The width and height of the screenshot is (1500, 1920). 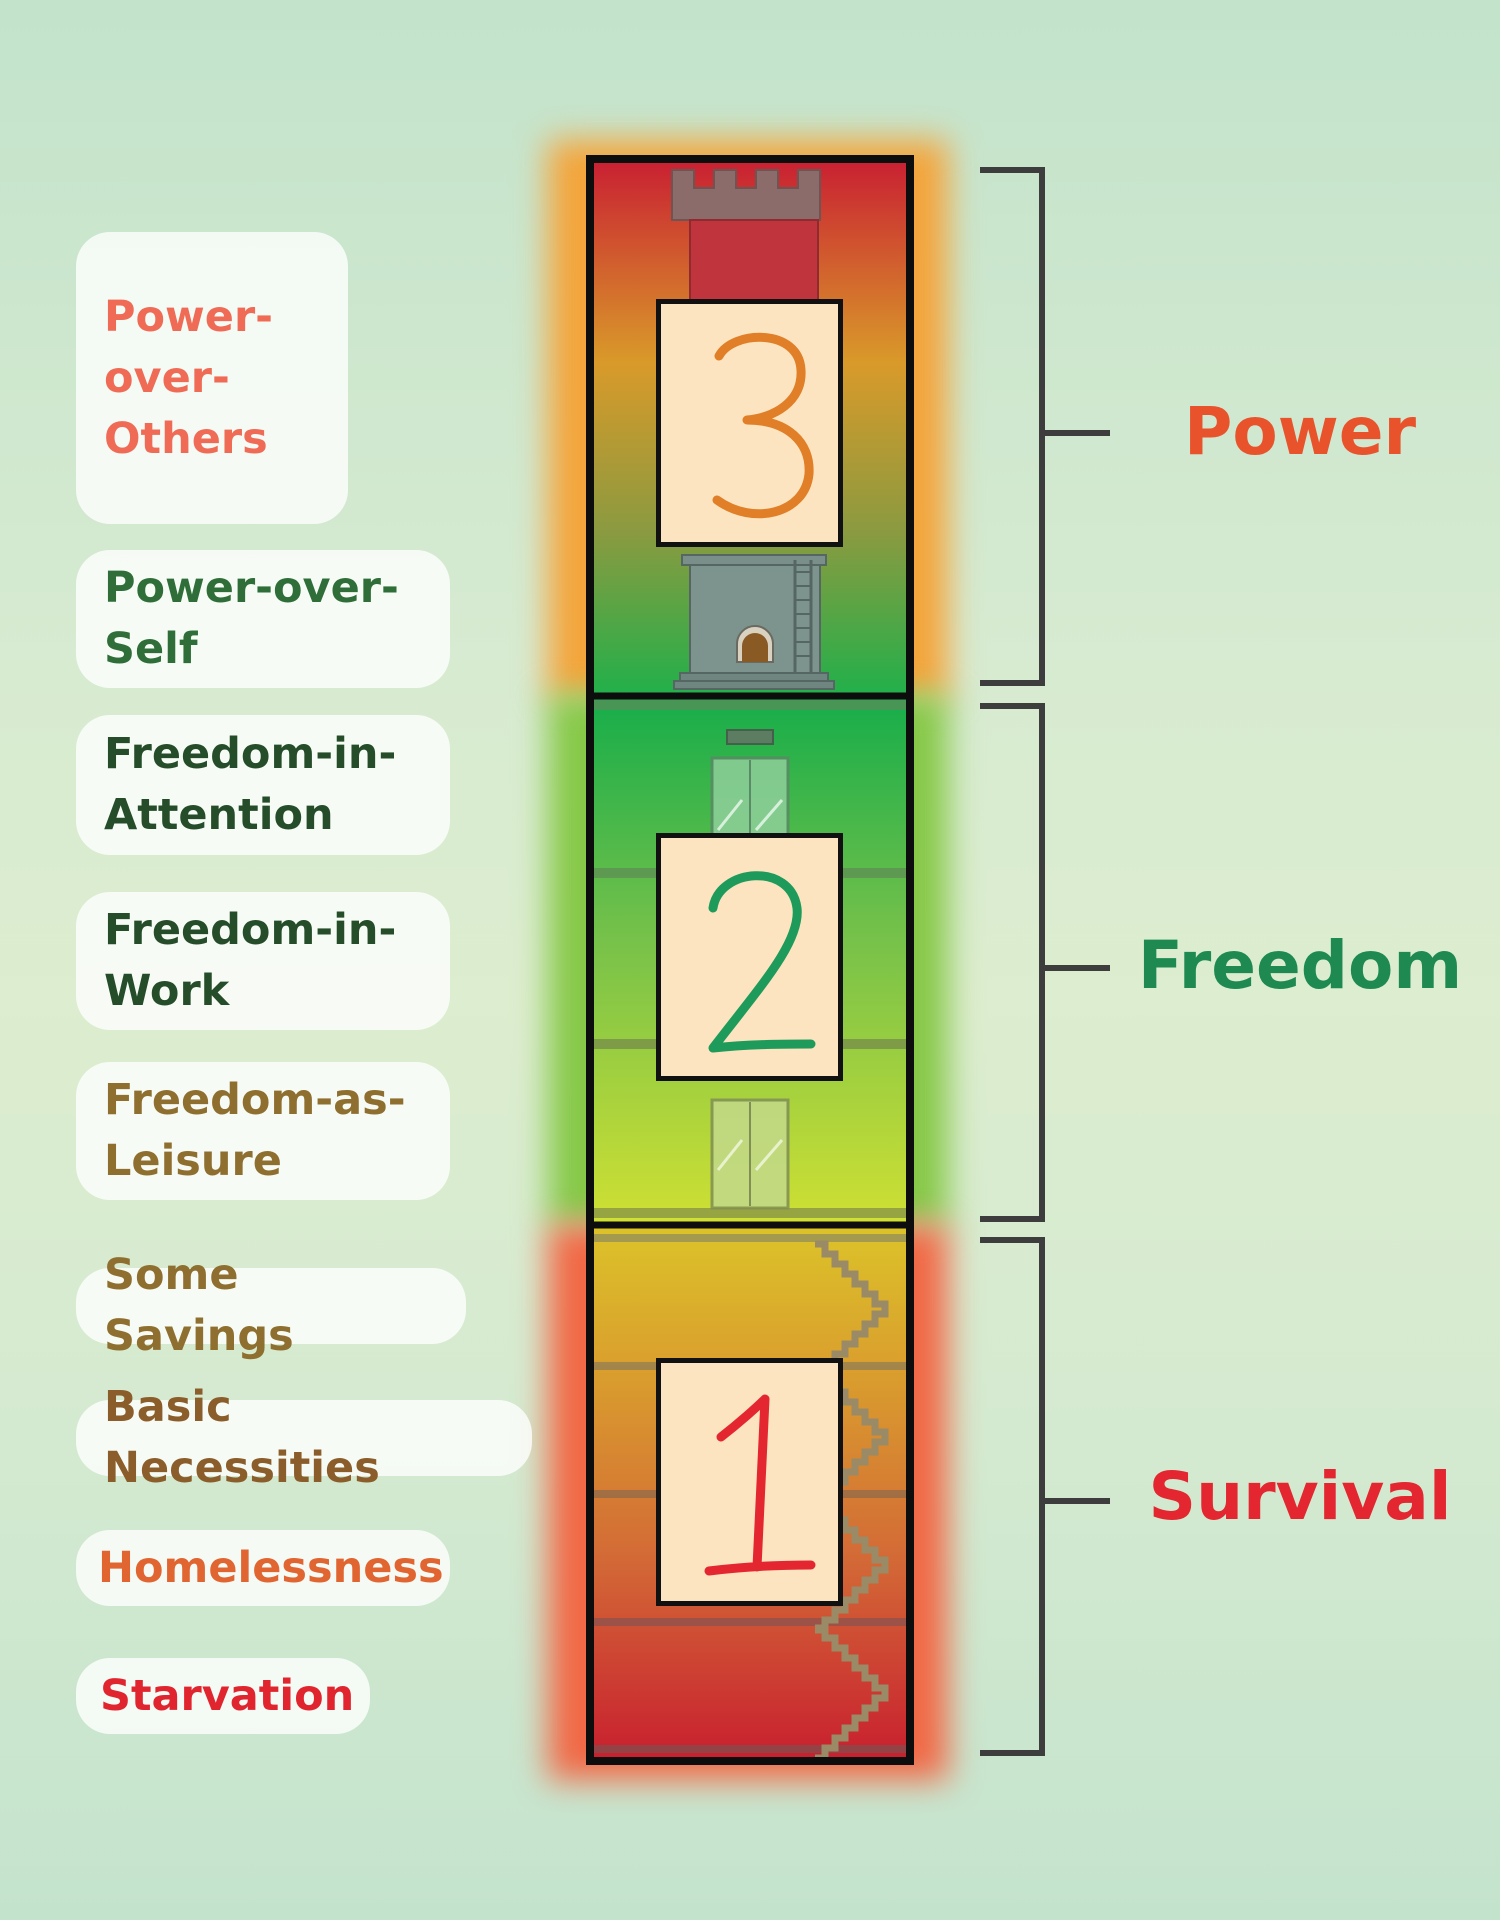 I want to click on level-label-power-over-self: Power-over- Self, so click(x=263, y=619).